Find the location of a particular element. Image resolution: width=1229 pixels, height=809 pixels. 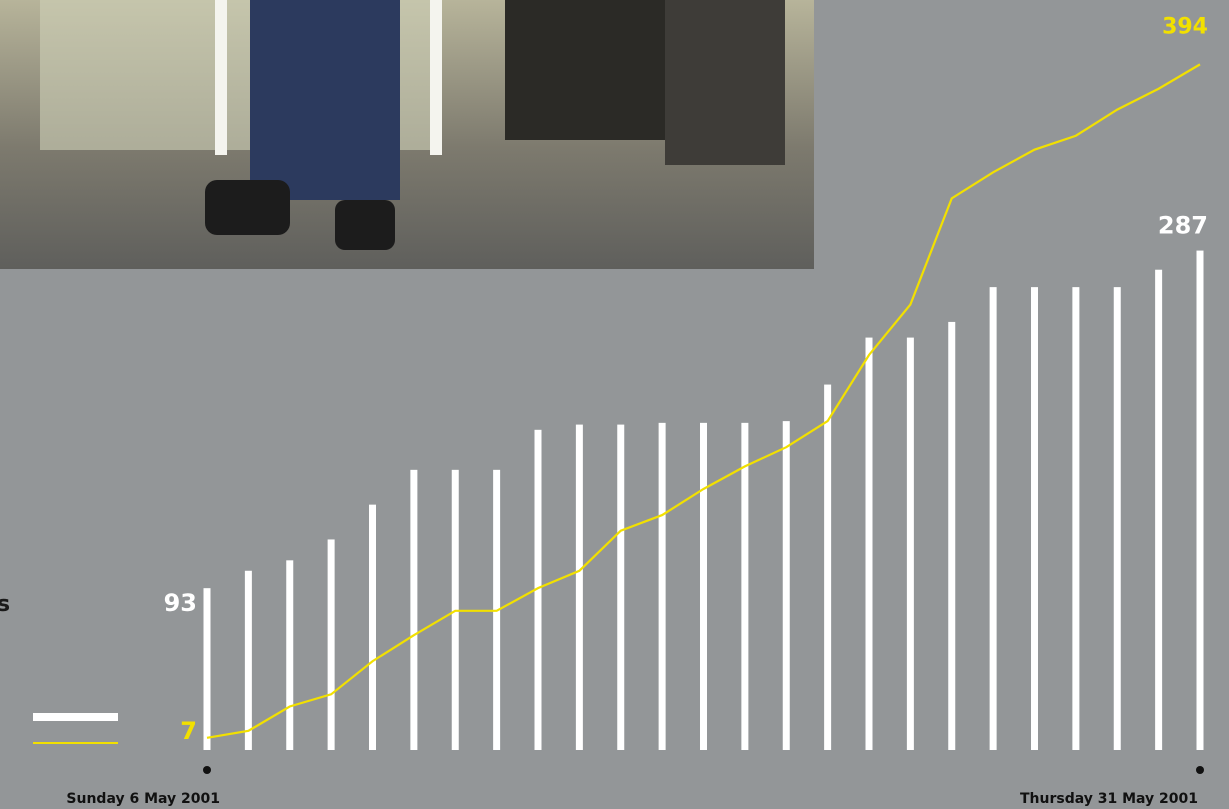

data-label: 7 is located at coordinates (188, 731).